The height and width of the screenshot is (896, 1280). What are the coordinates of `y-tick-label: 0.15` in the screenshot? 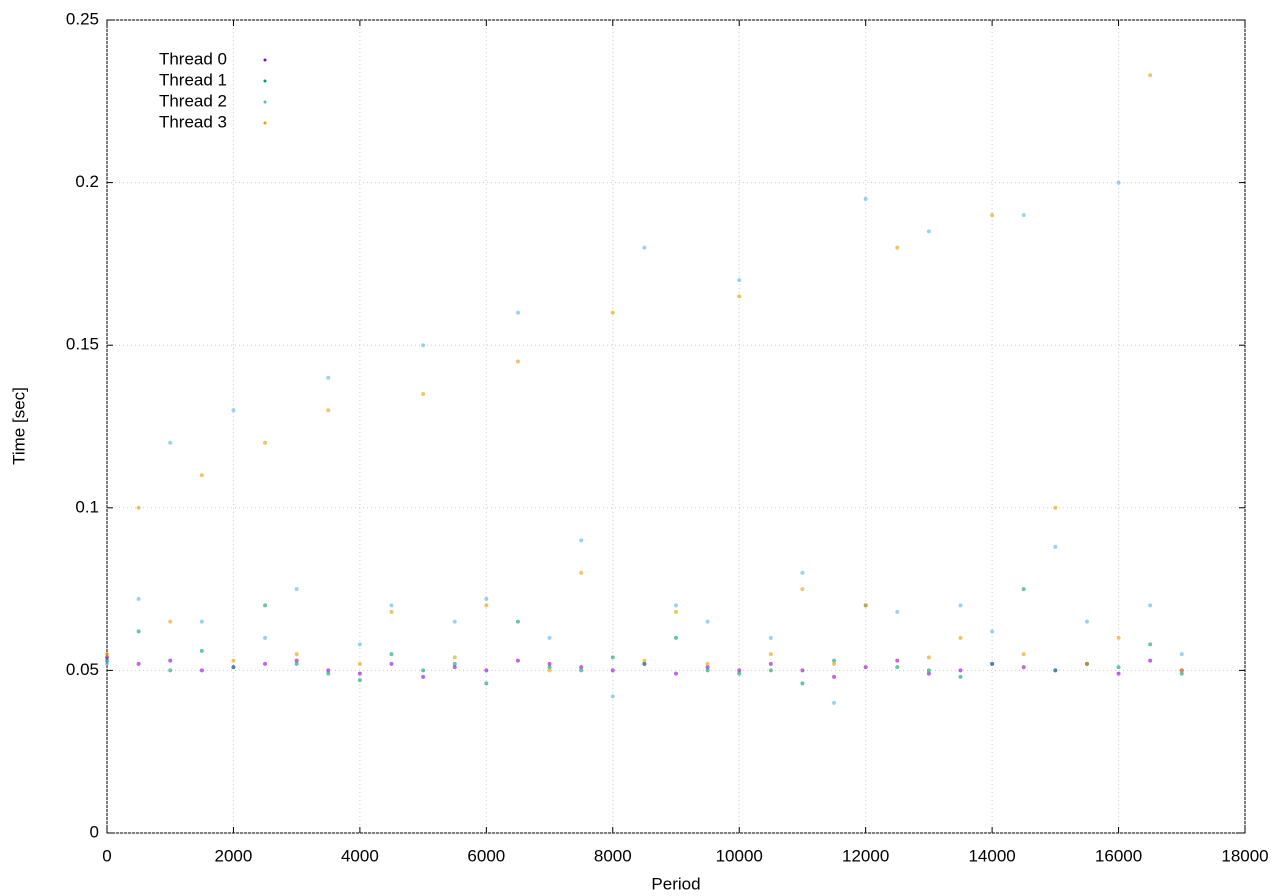 It's located at (82, 344).